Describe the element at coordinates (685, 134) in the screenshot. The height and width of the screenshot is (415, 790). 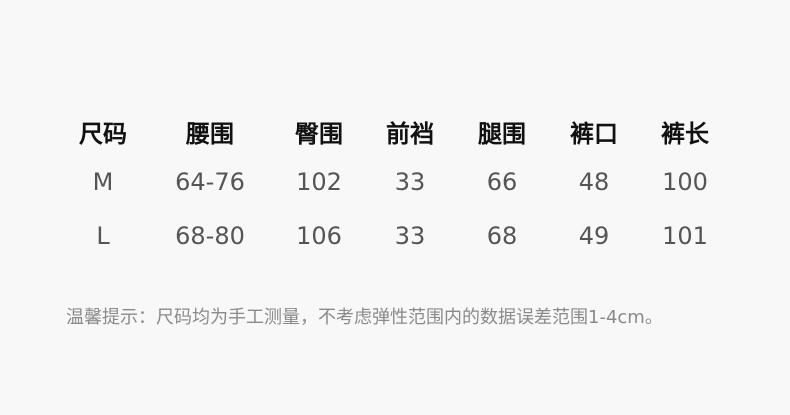
I see `column-header: 裤长` at that location.